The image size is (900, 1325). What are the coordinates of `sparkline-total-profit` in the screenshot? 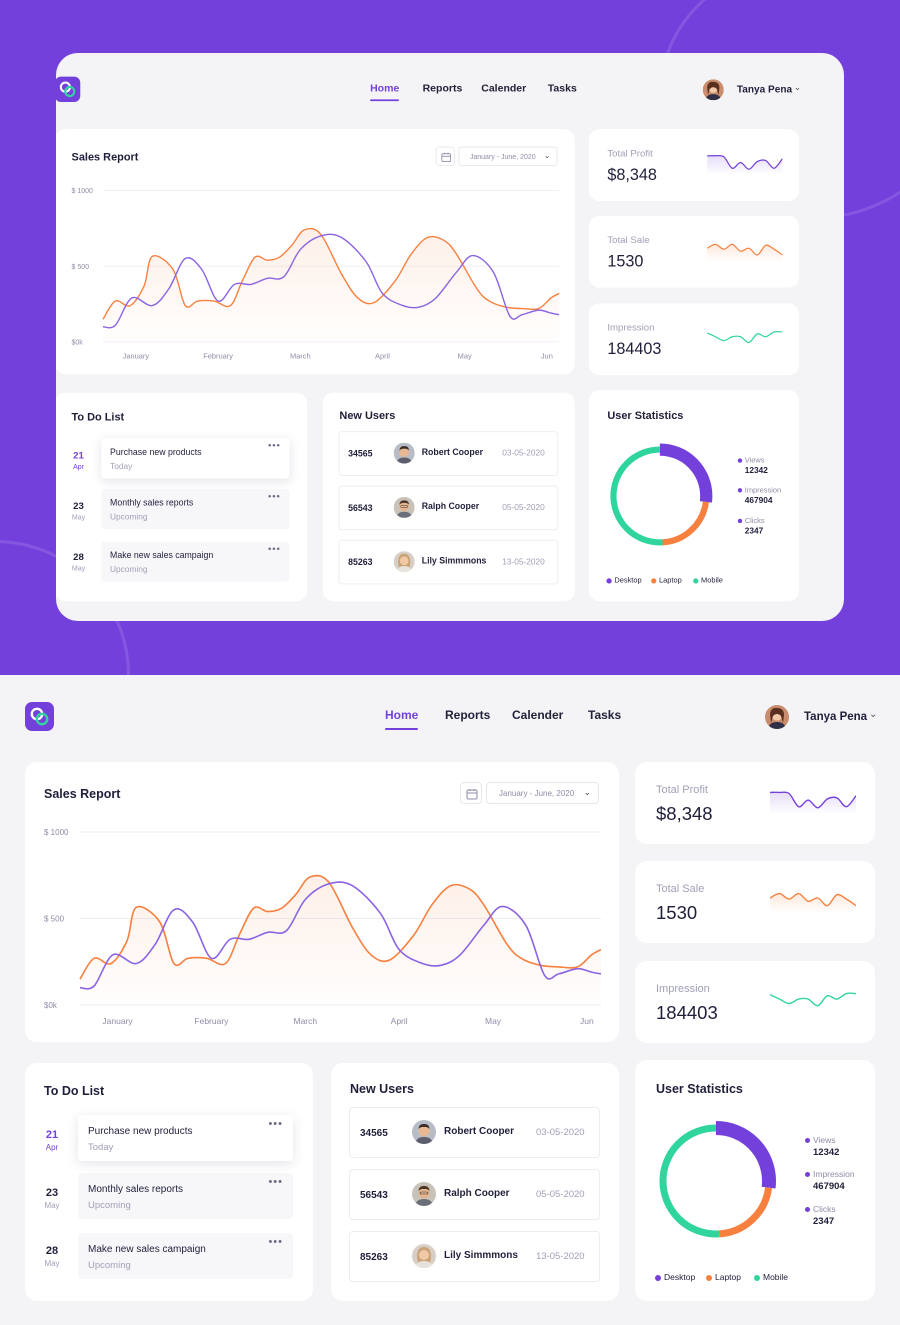 It's located at (745, 164).